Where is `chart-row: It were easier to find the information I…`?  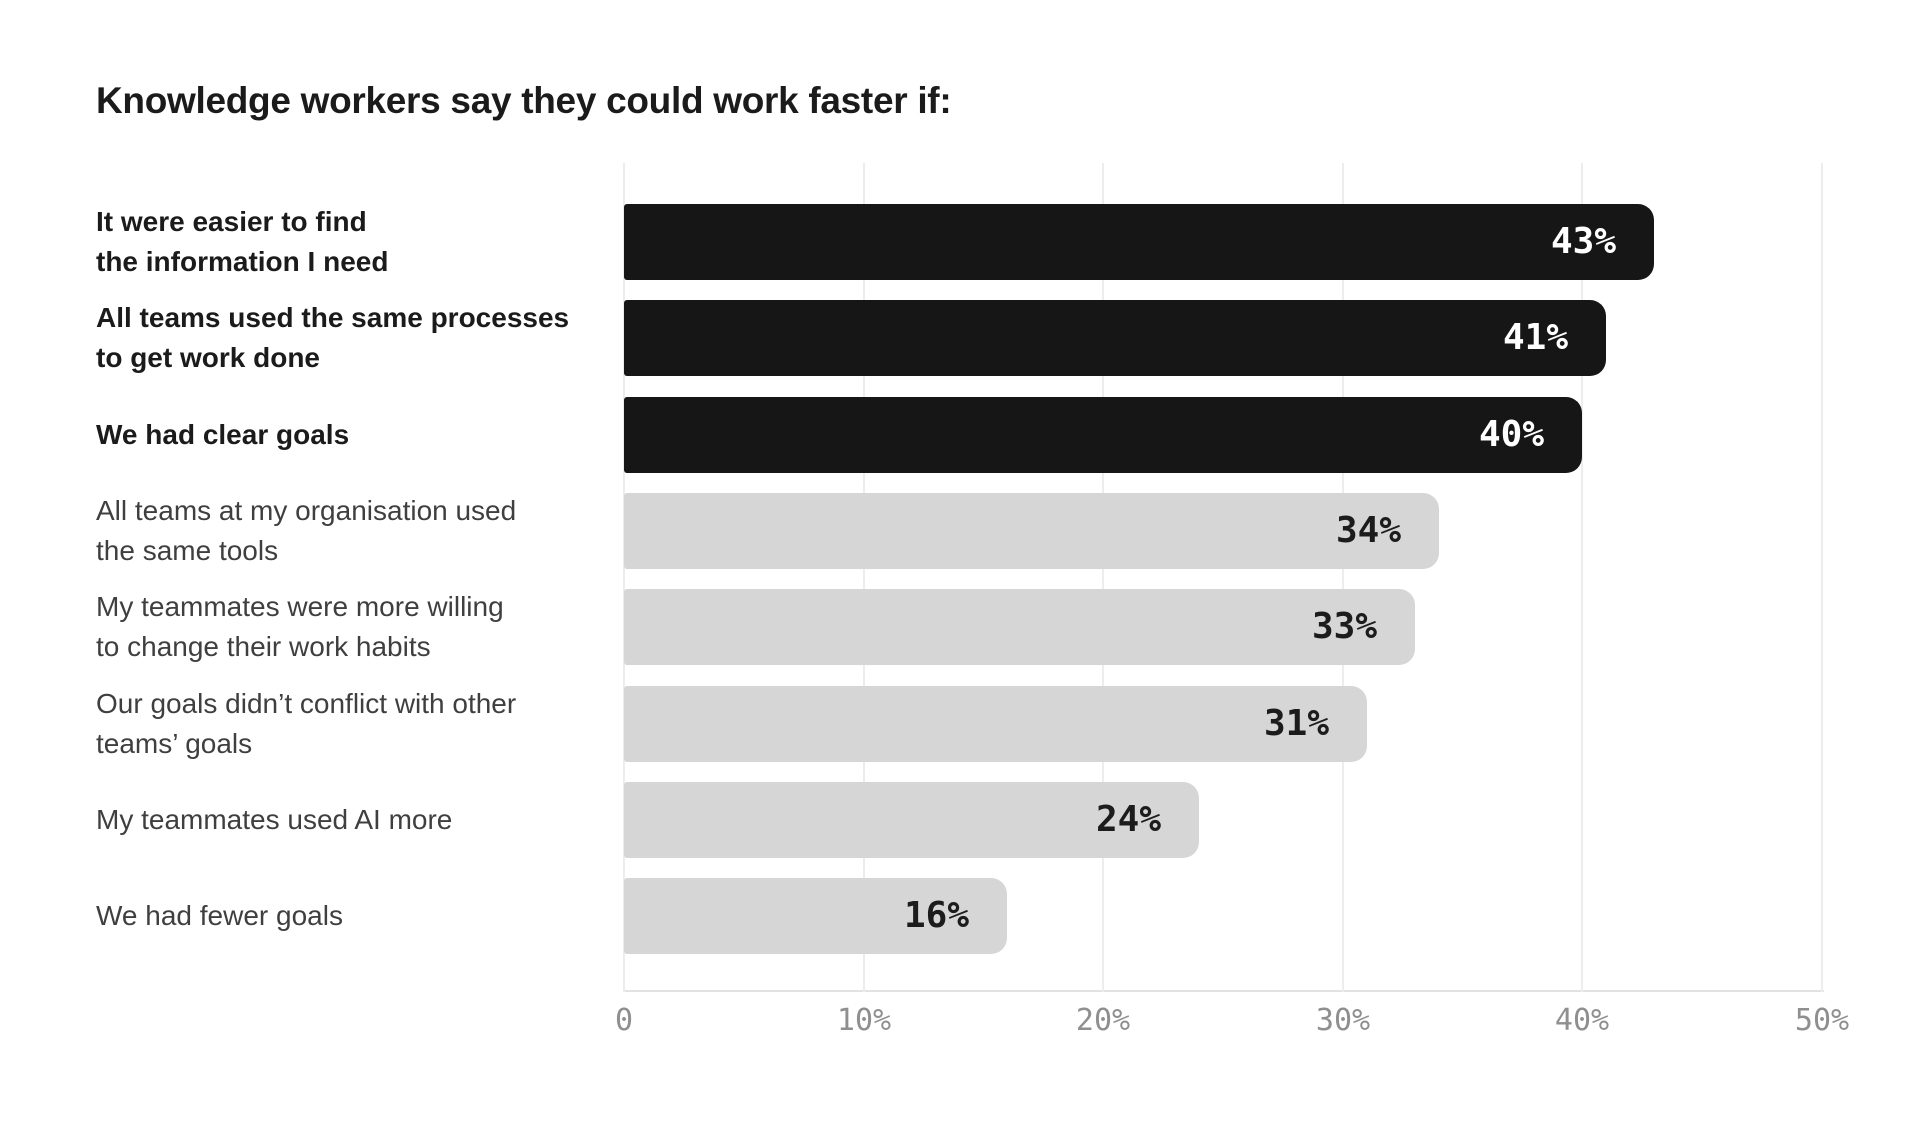 chart-row: It were easier to find the information I… is located at coordinates (960, 242).